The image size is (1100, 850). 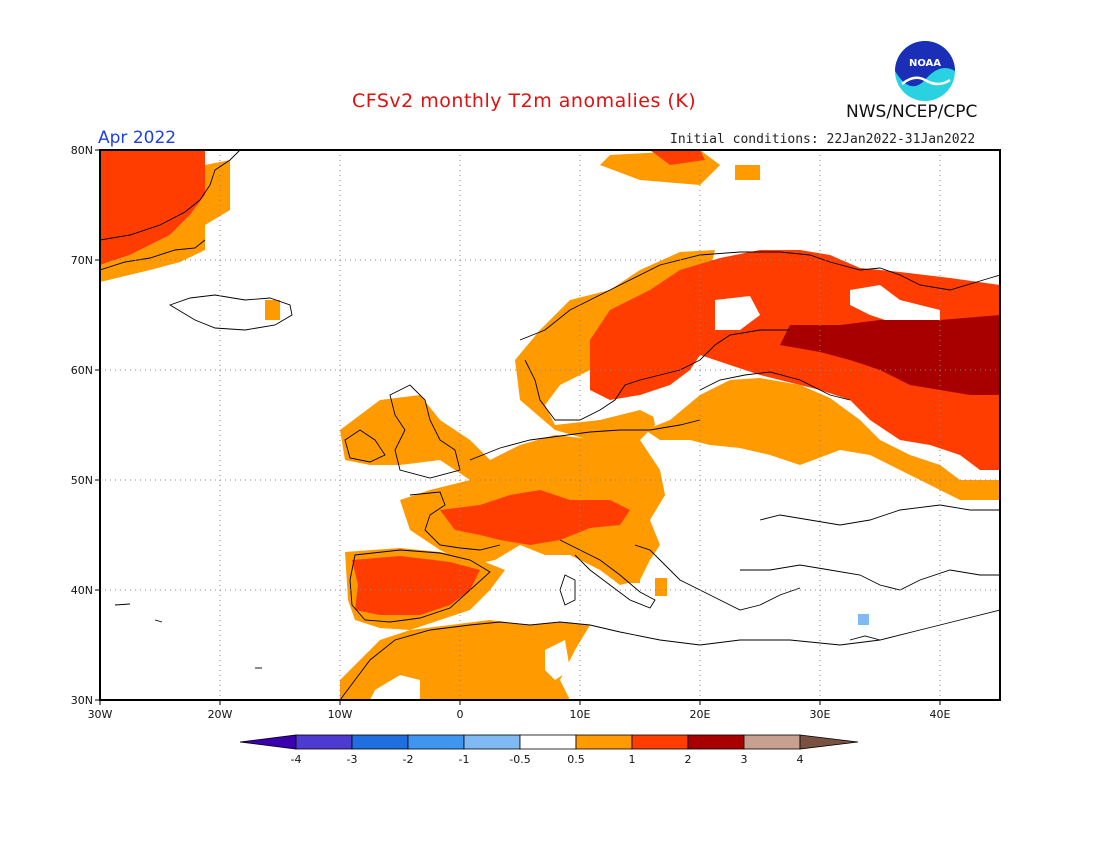 I want to click on map-title: CFSv2 monthly T2m anomalies (K), so click(x=524, y=101).